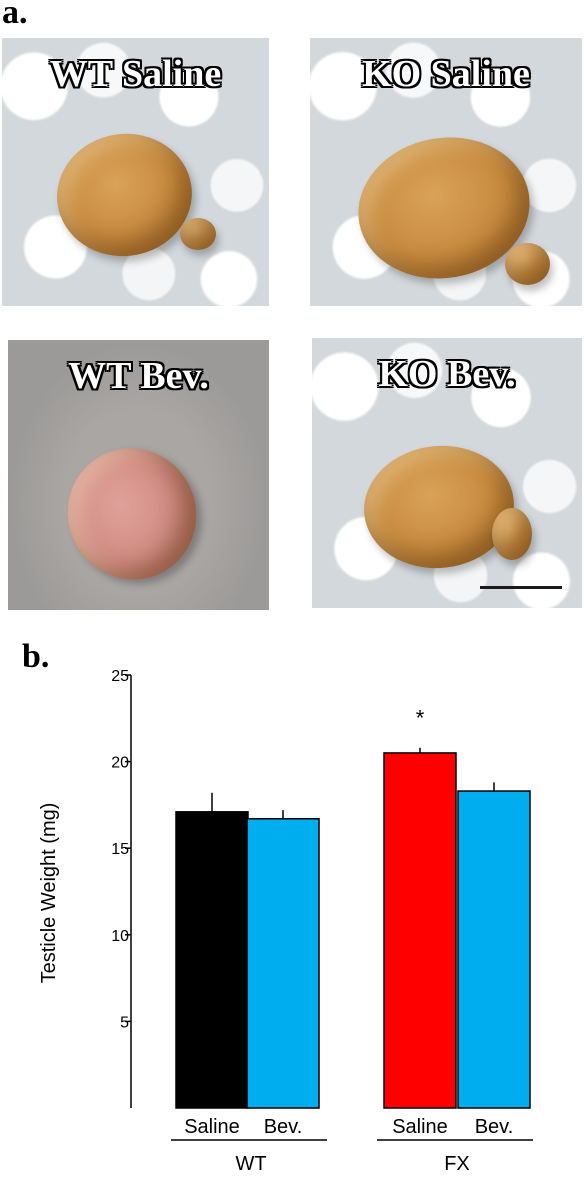 The height and width of the screenshot is (1178, 584). I want to click on photo-ko-bev: KO Bev., so click(447, 473).